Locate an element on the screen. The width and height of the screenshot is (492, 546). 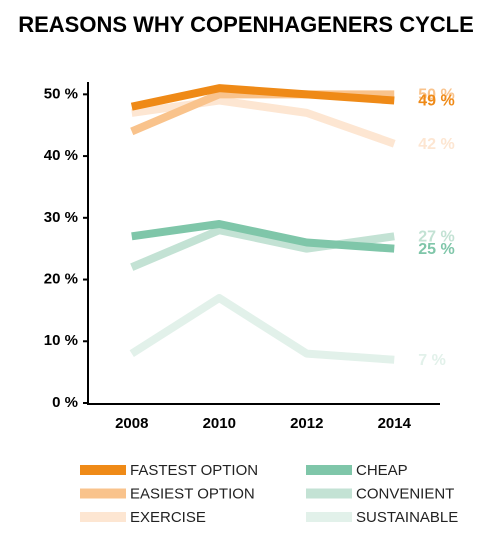
chart-title: REASONS WHY COPENHAGENERS CYCLE is located at coordinates (246, 24).